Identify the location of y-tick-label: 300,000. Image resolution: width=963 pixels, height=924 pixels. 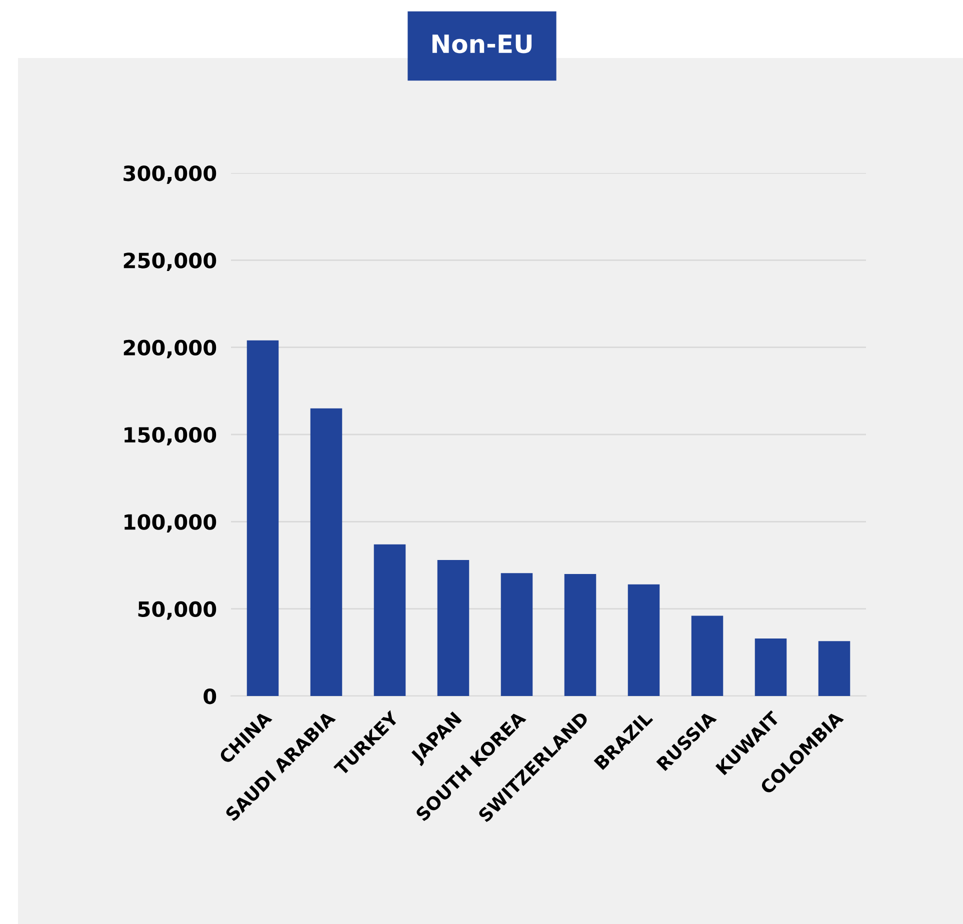
(170, 174).